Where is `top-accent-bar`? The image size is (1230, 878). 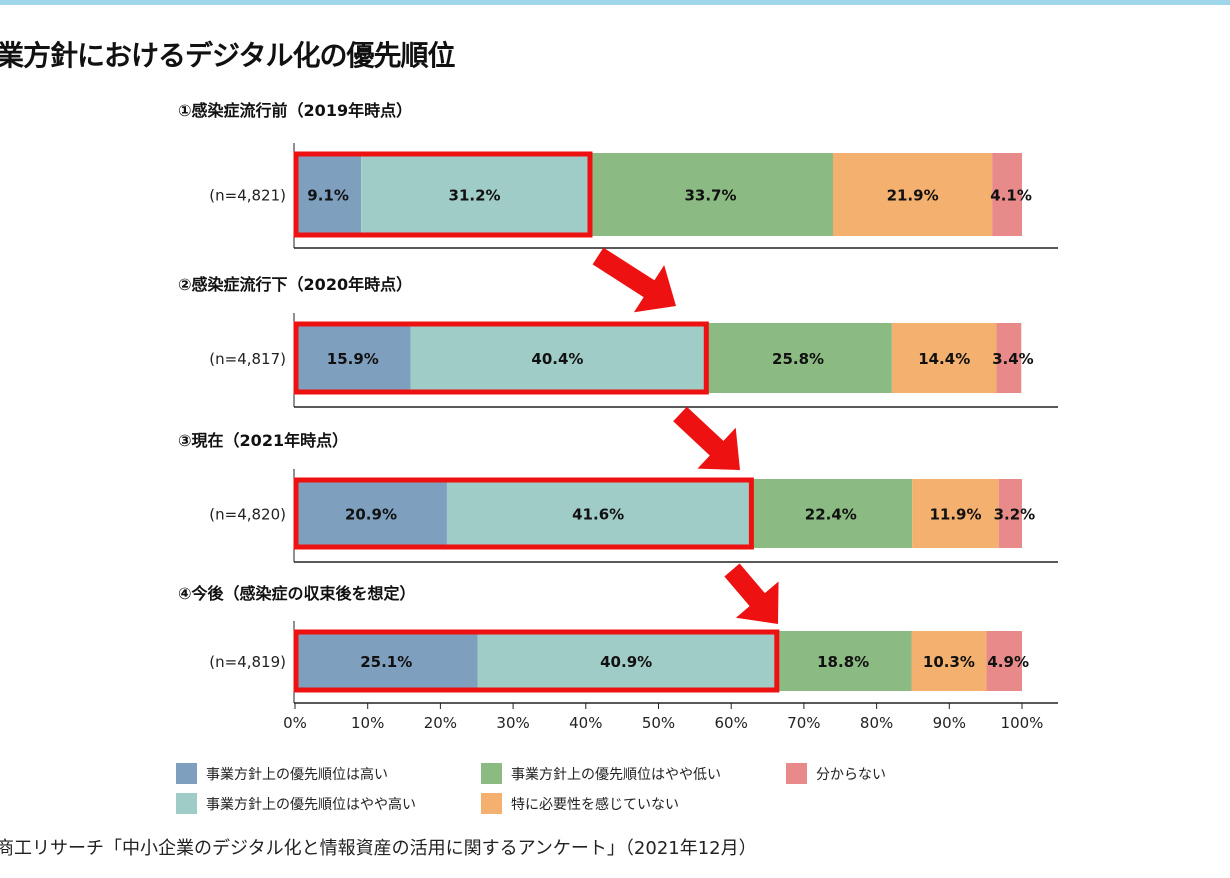
top-accent-bar is located at coordinates (615, 2).